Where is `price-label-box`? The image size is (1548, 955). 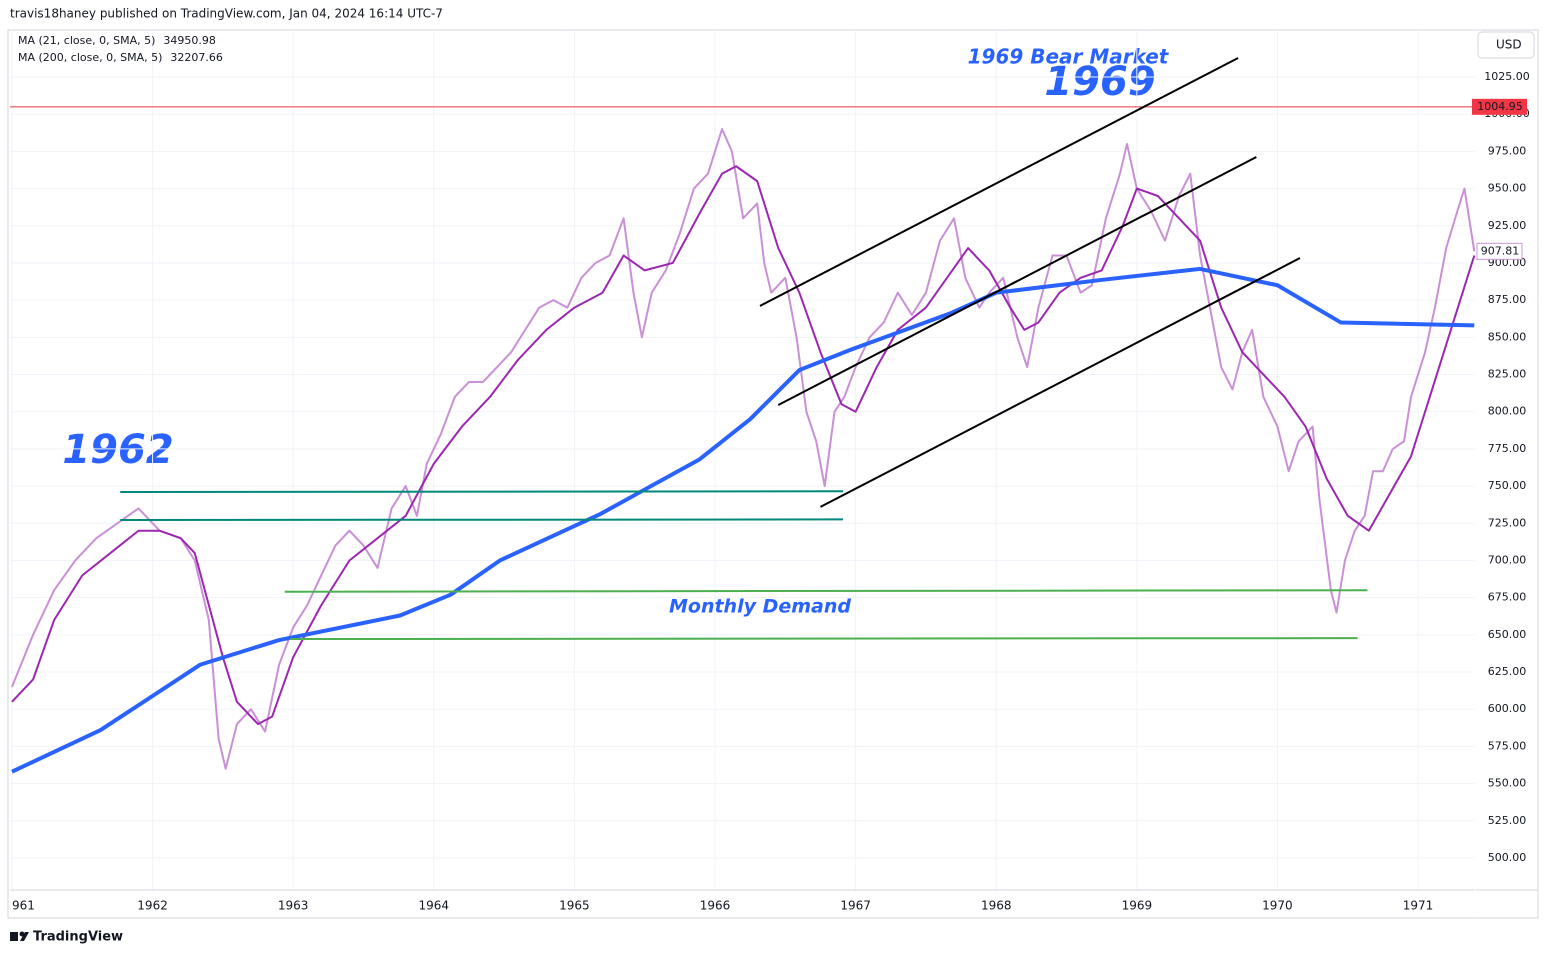 price-label-box is located at coordinates (1499, 106).